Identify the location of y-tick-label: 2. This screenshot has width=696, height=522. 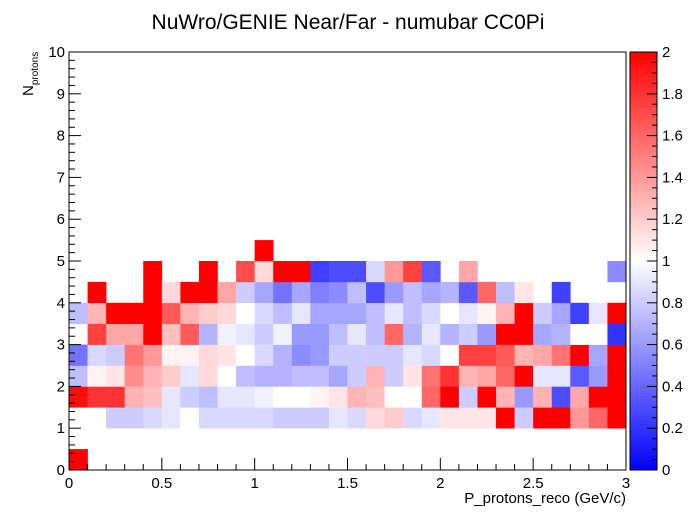
(61, 386).